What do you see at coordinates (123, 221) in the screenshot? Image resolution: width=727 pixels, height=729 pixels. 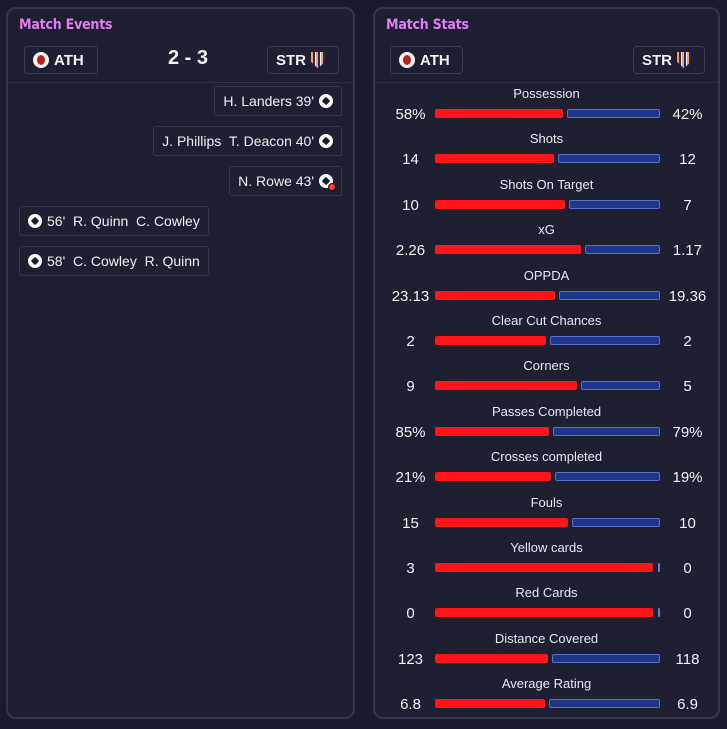 I see `event-text: 56' R. Quinn C. Cowley` at bounding box center [123, 221].